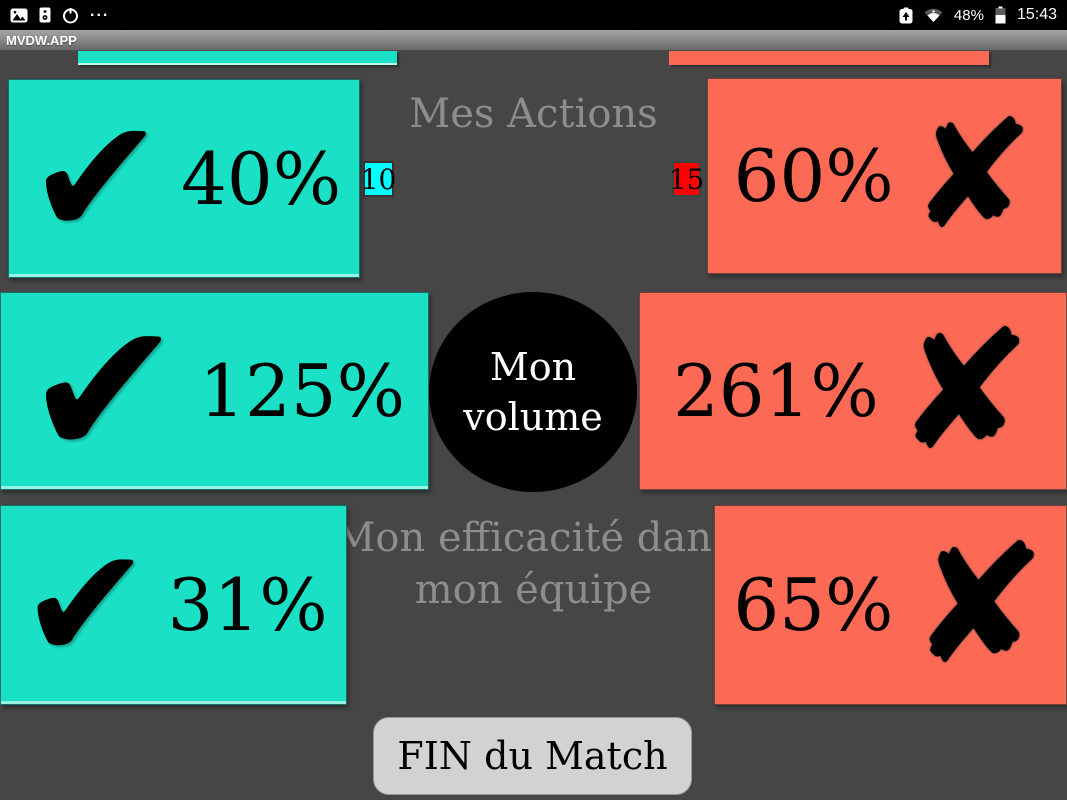 The image size is (1067, 800). I want to click on actions-success-percent: 40%, so click(261, 178).